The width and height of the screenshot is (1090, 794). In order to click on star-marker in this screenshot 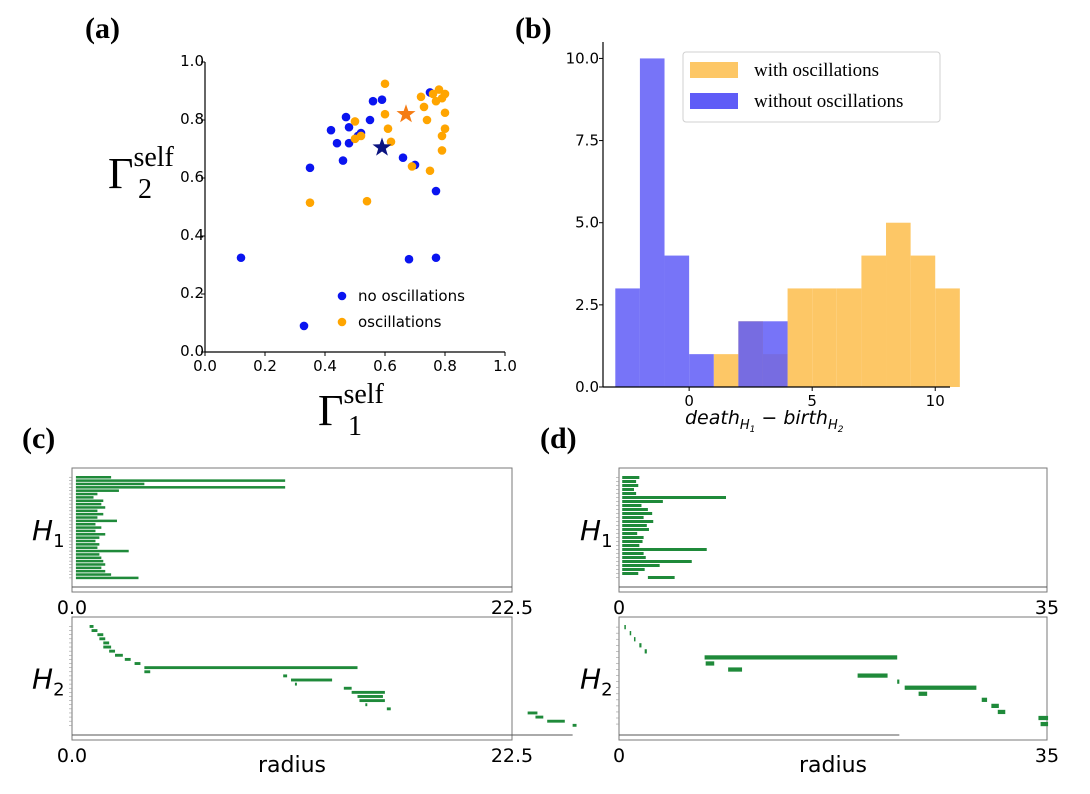, I will do `click(406, 113)`.